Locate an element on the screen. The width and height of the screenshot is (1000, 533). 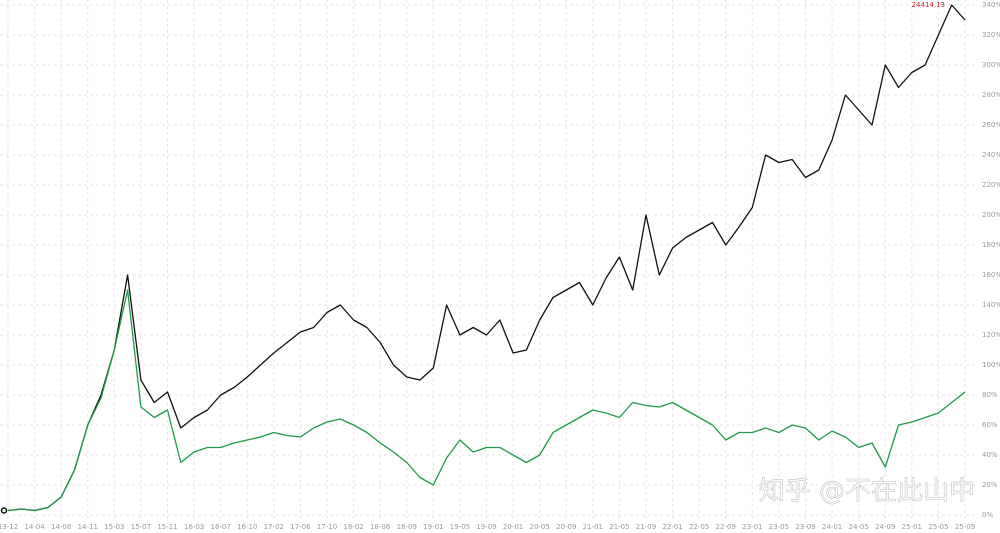
x-tick-label: 16-07 is located at coordinates (220, 527).